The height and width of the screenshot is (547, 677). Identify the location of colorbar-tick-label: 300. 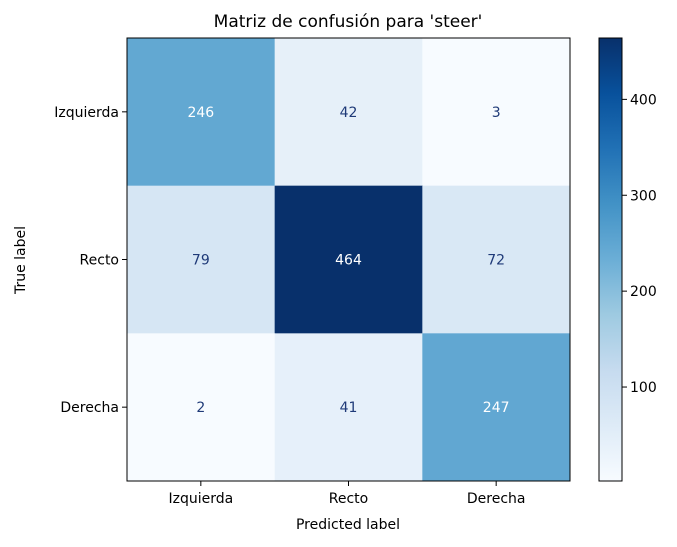
(643, 196).